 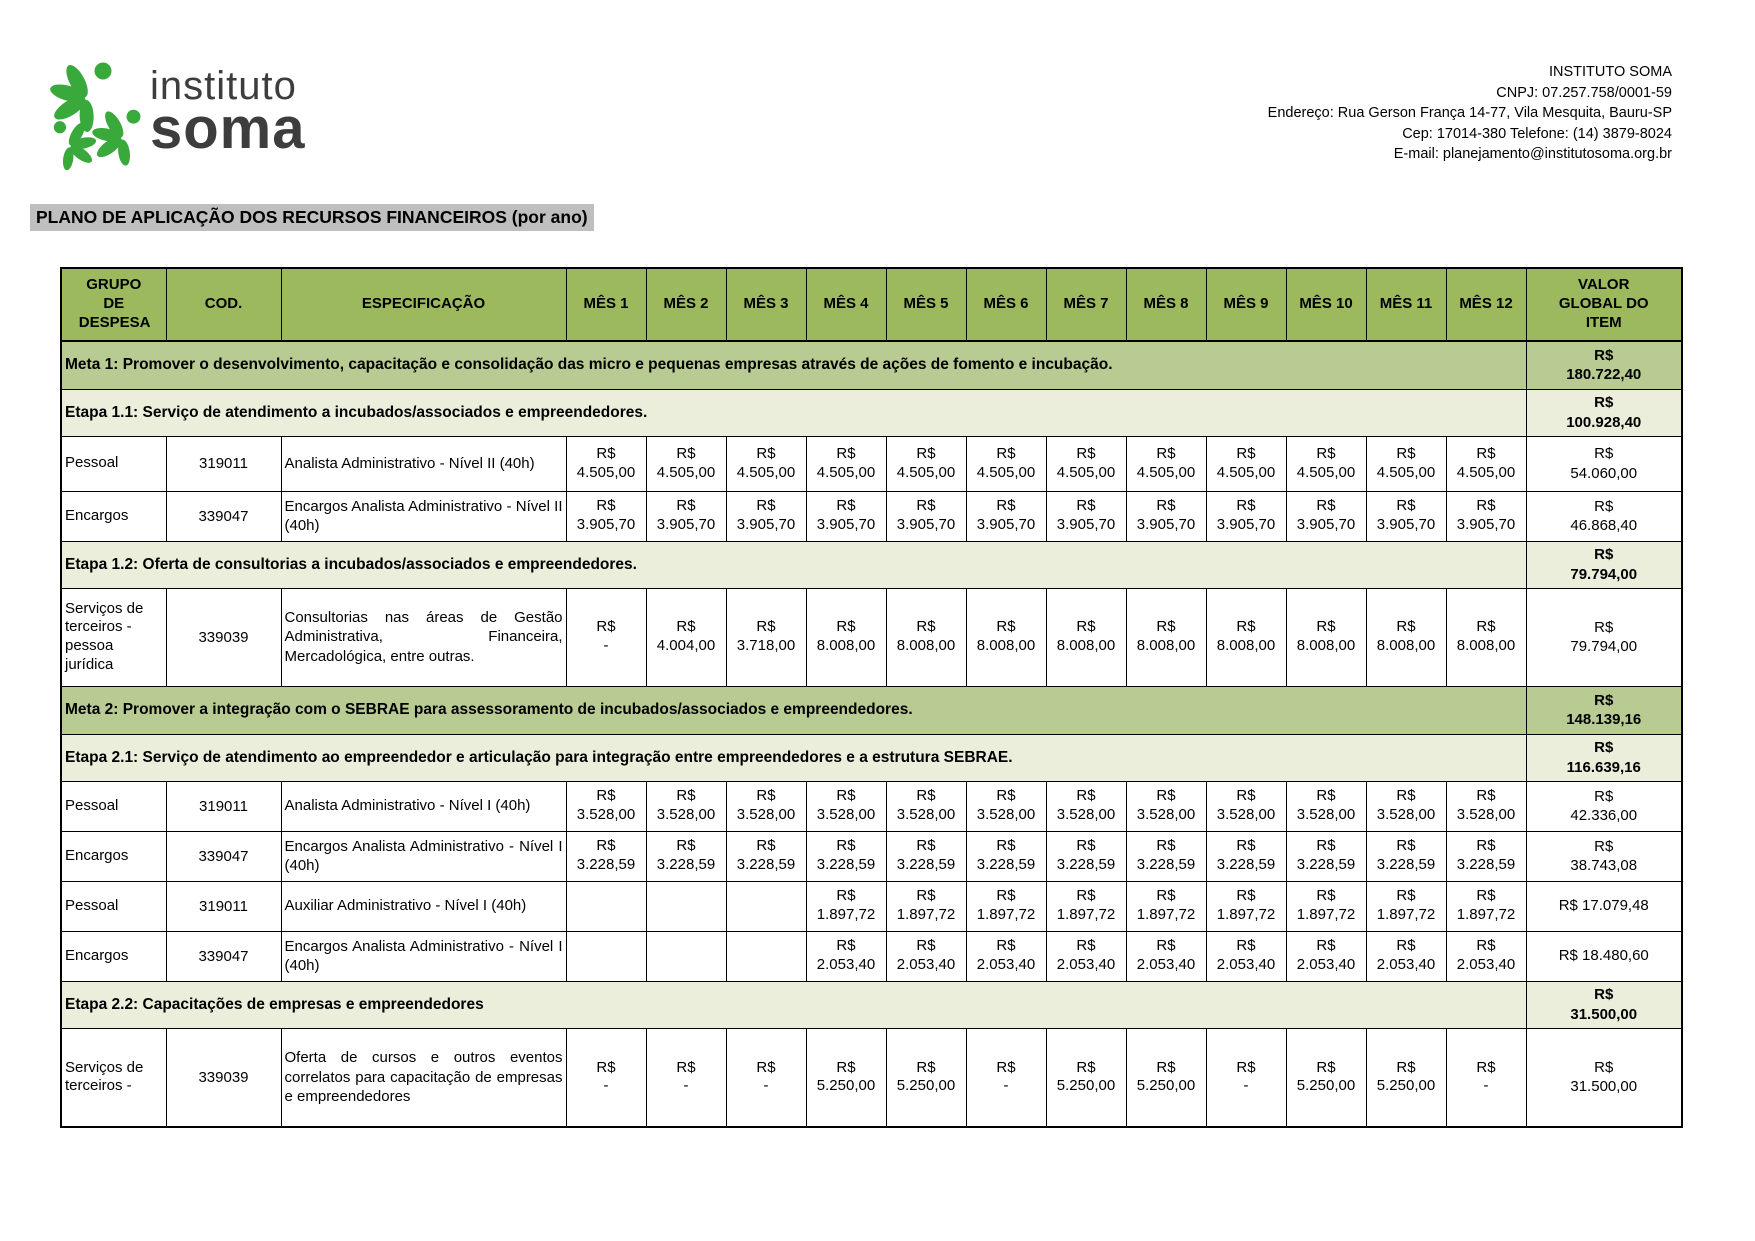 What do you see at coordinates (1406, 914) in the screenshot?
I see `amount-value: 1.897,72` at bounding box center [1406, 914].